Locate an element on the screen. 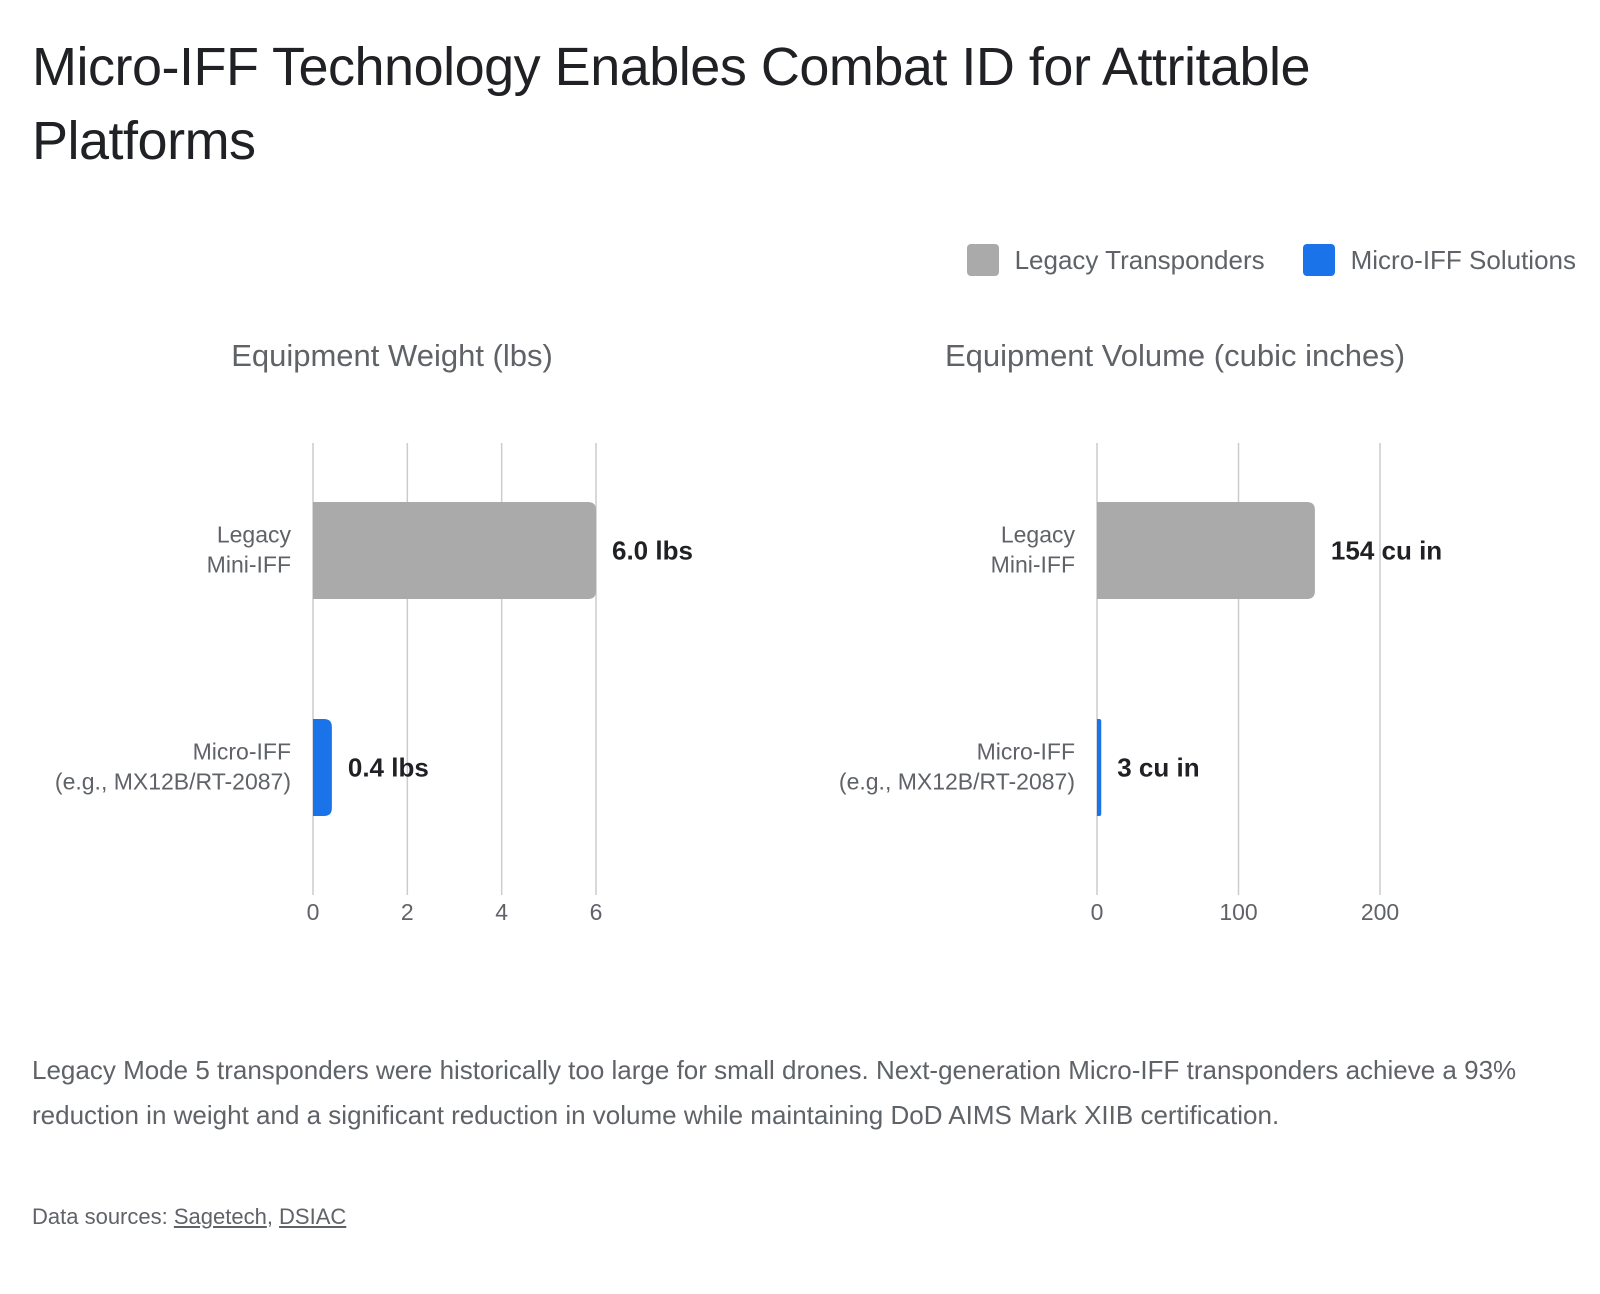 This screenshot has height=1294, width=1600. tick-label: 4 is located at coordinates (501, 912).